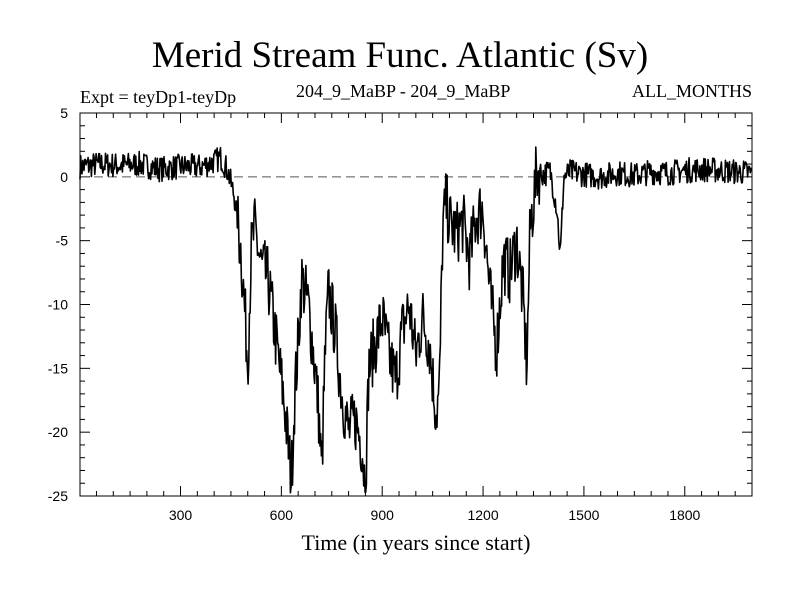  I want to click on y-tick-label: -5, so click(62, 241).